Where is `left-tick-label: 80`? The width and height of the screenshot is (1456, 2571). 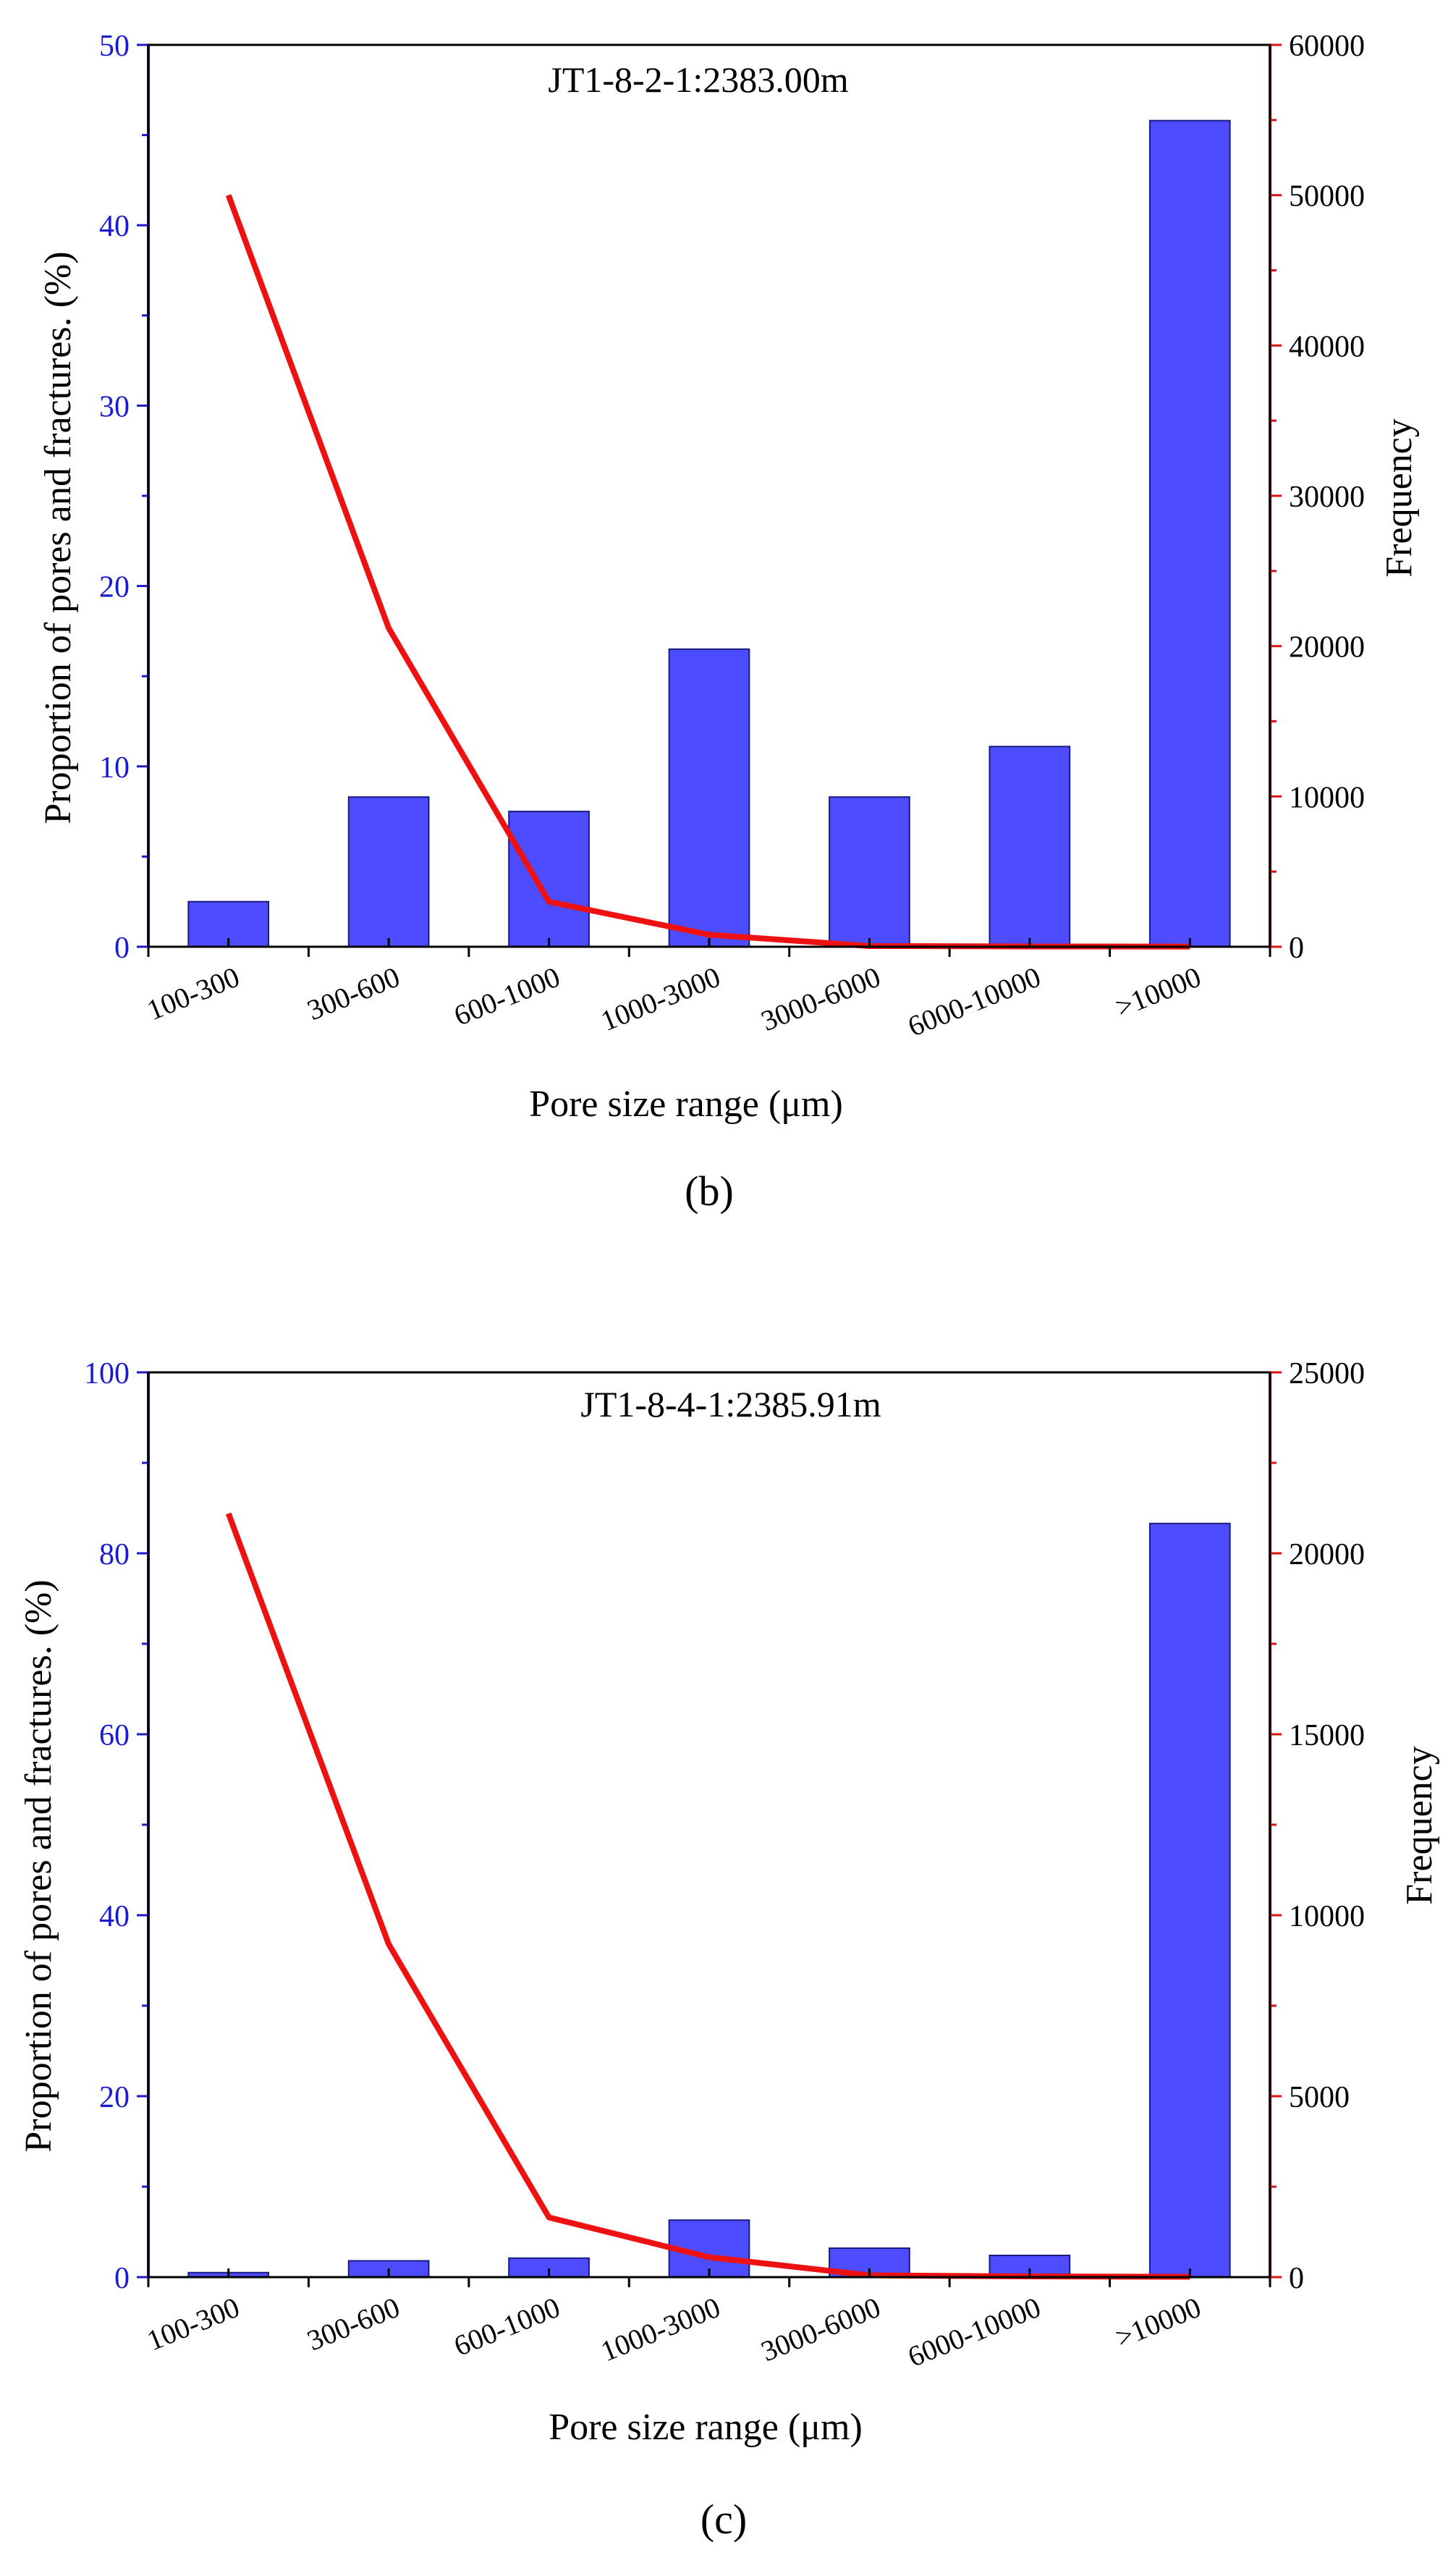
left-tick-label: 80 is located at coordinates (115, 1555).